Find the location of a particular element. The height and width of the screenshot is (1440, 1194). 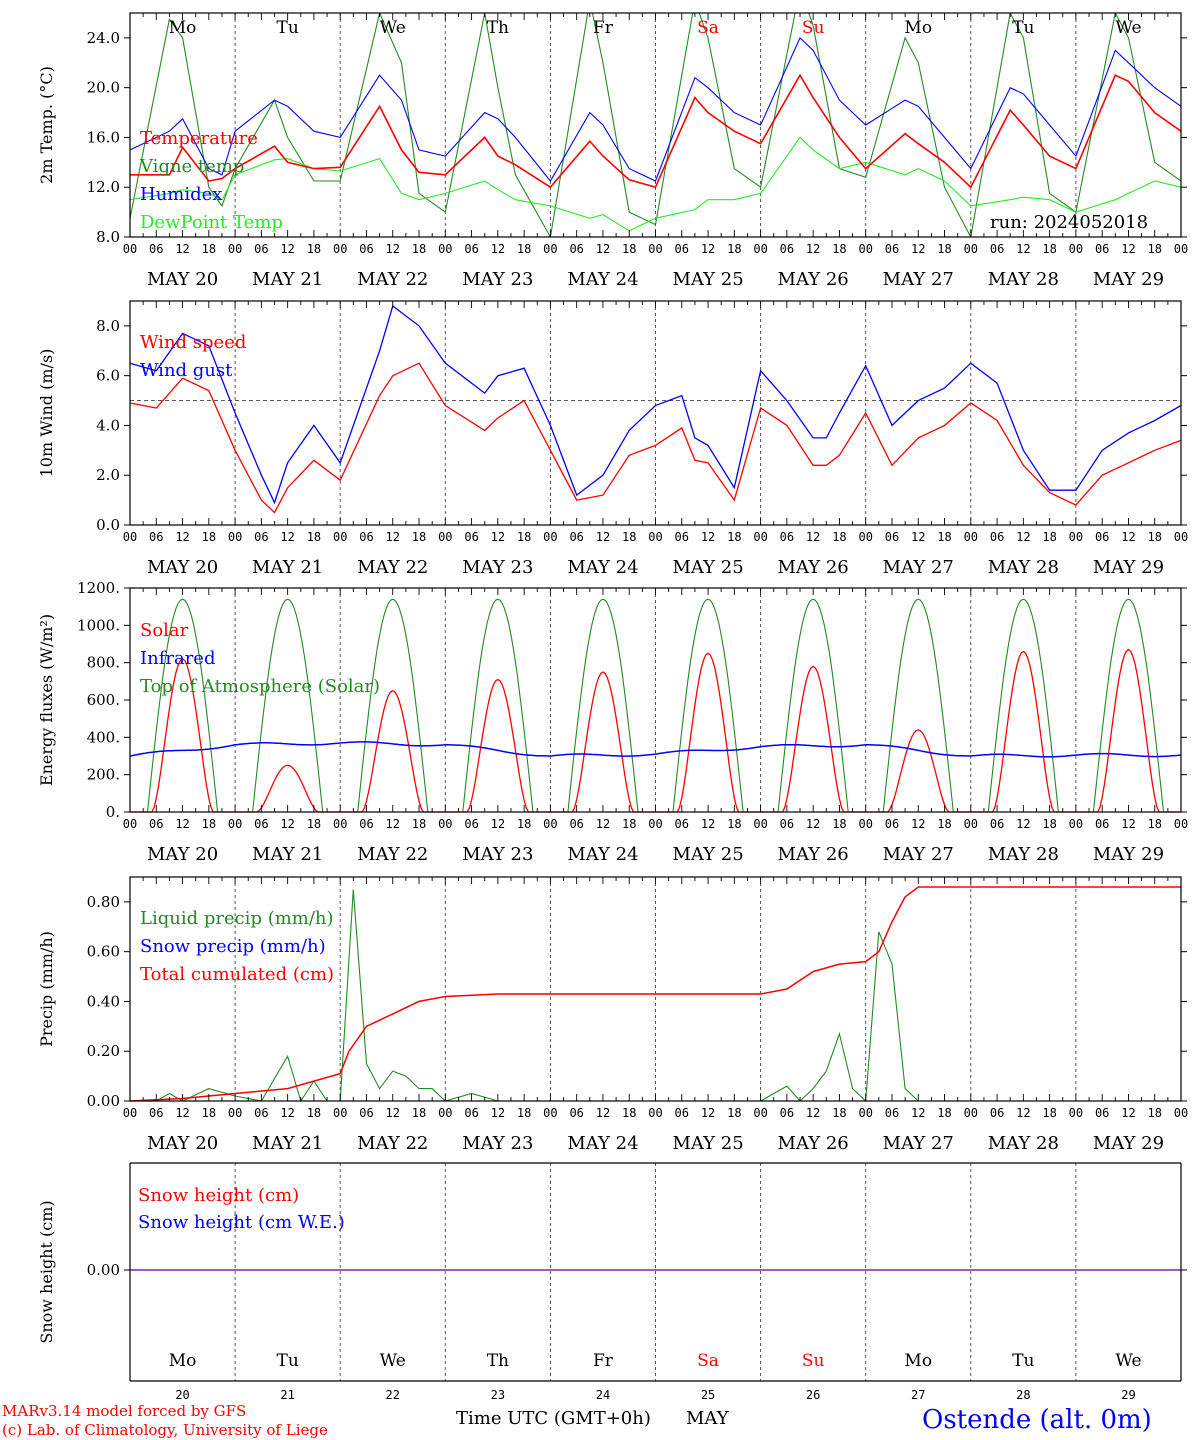

temp-weekday-label: Fr is located at coordinates (603, 28).